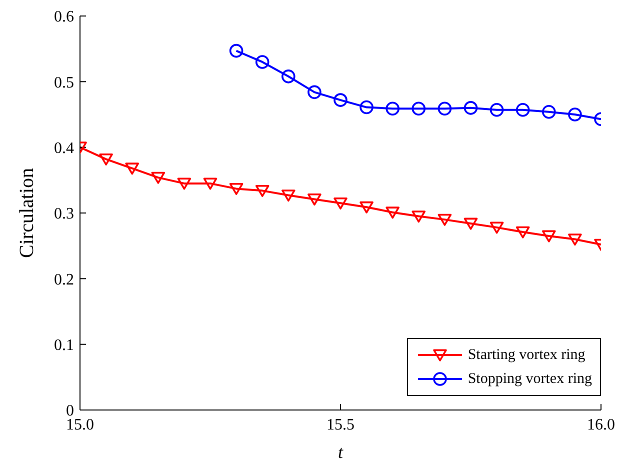 This screenshot has height=474, width=629. I want to click on y-tick-label: 0.2, so click(64, 279).